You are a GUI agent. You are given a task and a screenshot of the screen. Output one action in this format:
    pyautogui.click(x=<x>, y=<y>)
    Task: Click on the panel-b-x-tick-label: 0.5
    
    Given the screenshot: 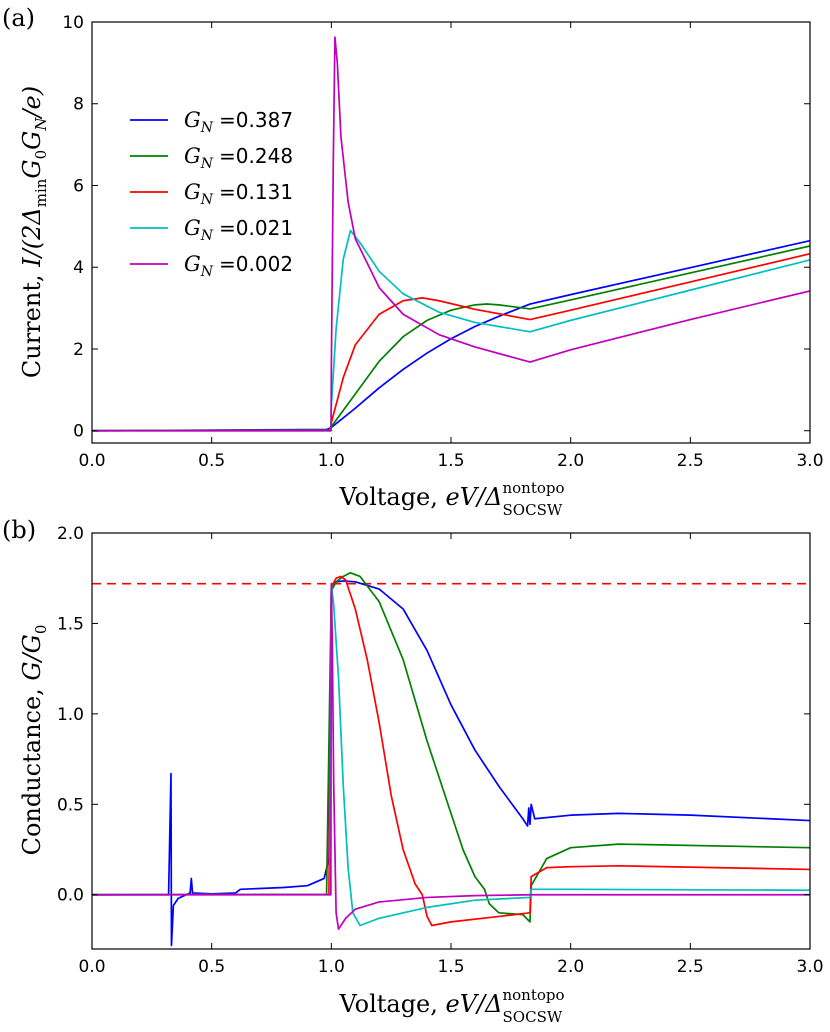 What is the action you would take?
    pyautogui.click(x=211, y=967)
    